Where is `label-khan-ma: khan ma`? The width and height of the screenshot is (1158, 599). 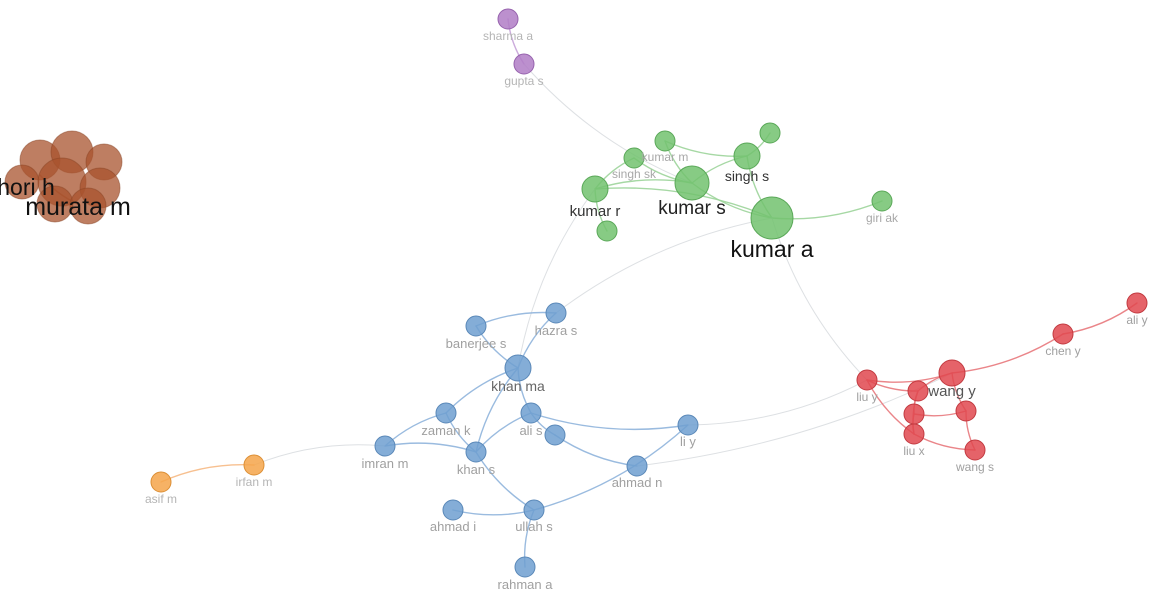
label-khan-ma: khan ma is located at coordinates (518, 386).